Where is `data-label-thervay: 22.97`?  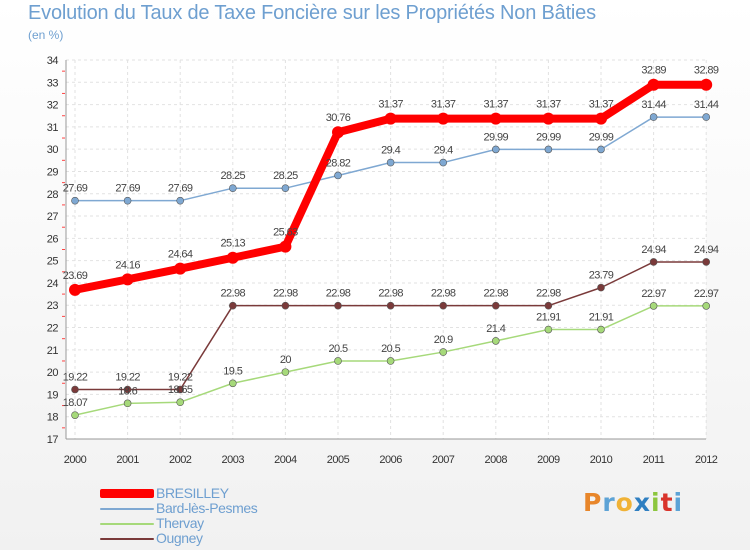
data-label-thervay: 22.97 is located at coordinates (653, 294).